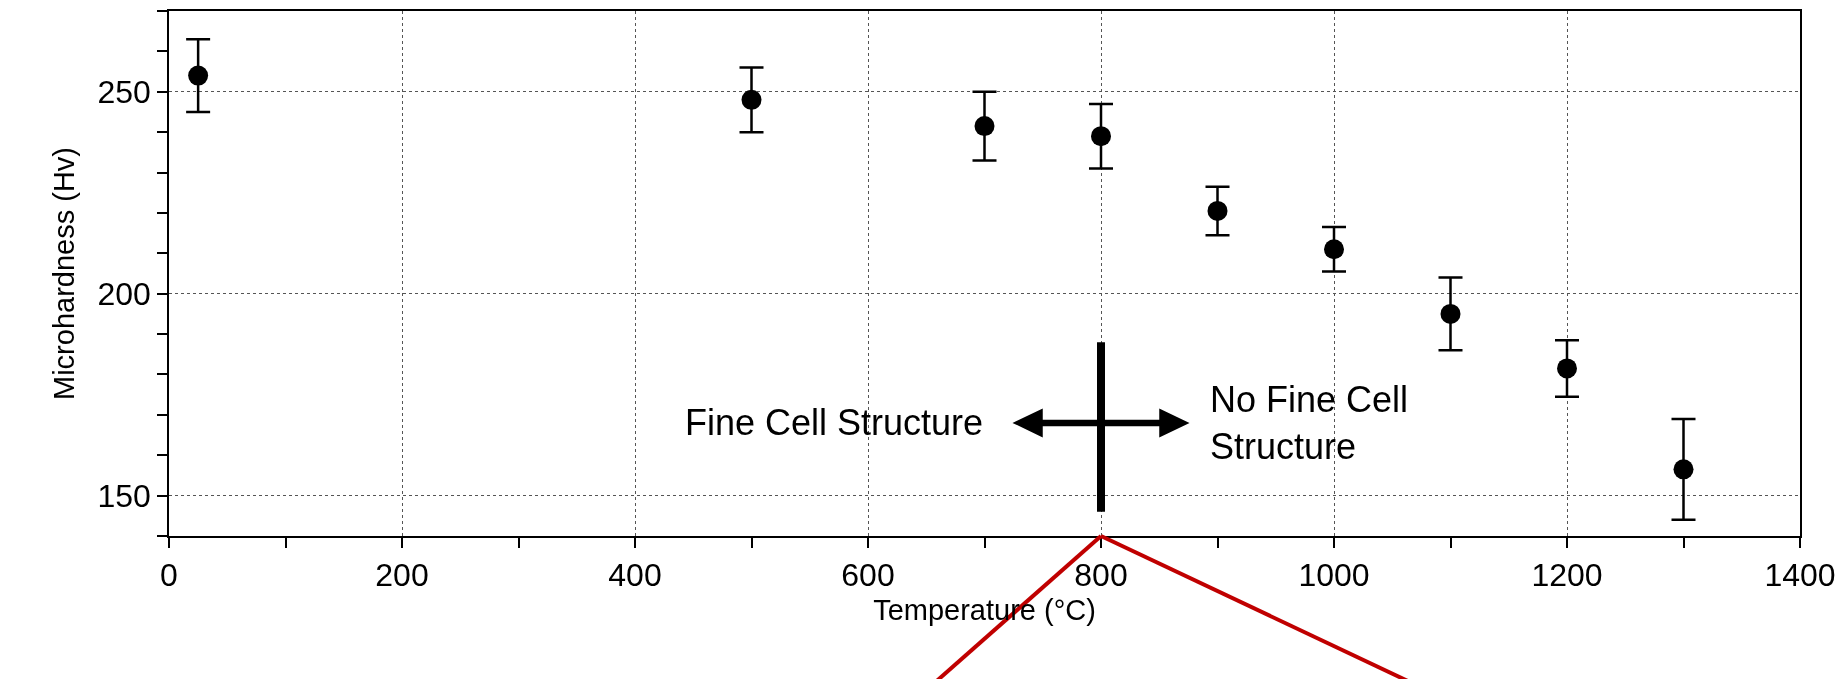 The height and width of the screenshot is (679, 1845). I want to click on annotation: Fine Cell Structure, so click(834, 422).